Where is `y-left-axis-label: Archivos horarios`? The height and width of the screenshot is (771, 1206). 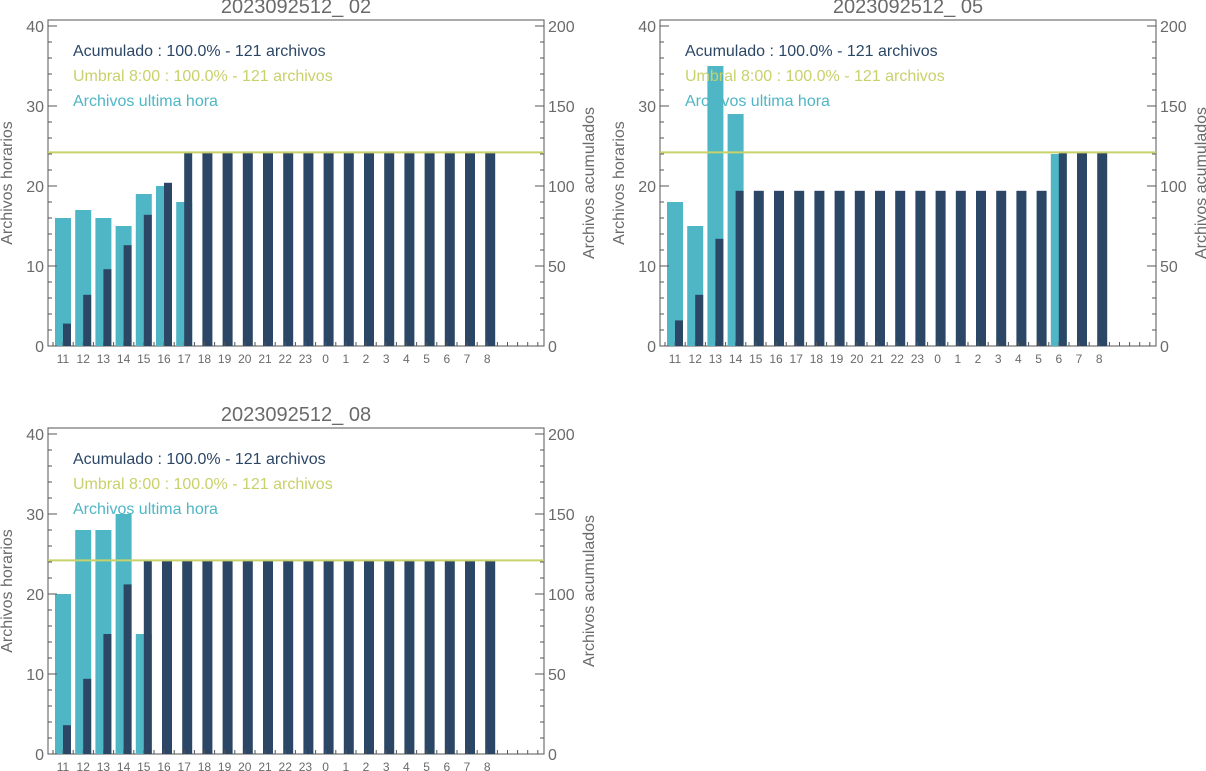 y-left-axis-label: Archivos horarios is located at coordinates (8, 183).